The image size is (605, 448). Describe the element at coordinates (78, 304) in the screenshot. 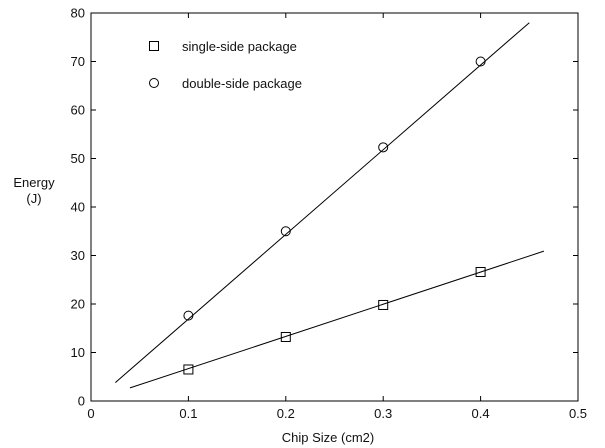

I see `y-tick-label: 20` at that location.